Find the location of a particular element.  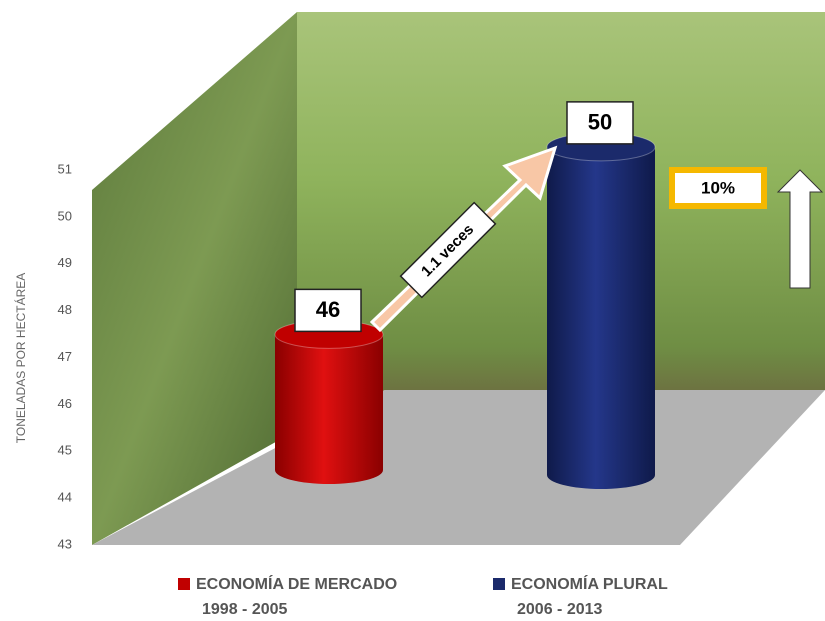

y-tick-label: 45 is located at coordinates (65, 450).